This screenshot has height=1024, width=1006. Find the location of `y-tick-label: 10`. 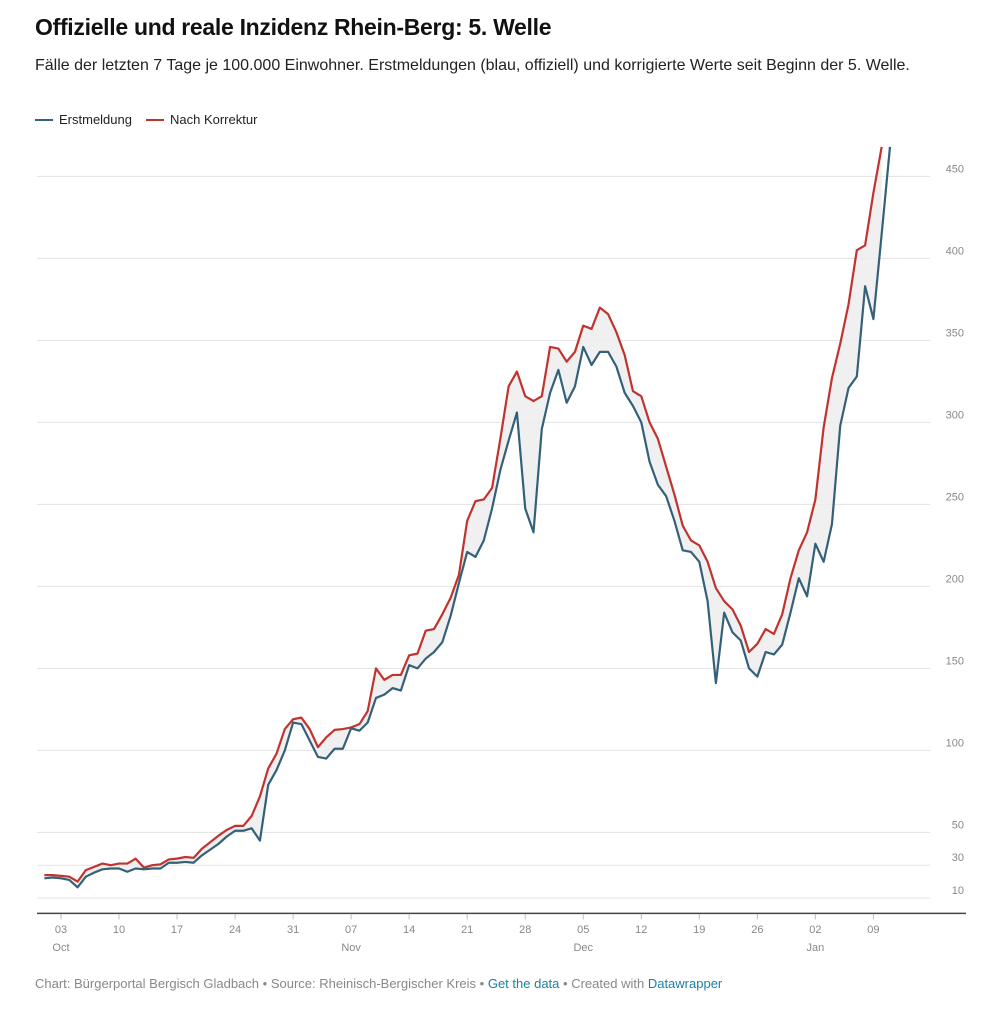

y-tick-label: 10 is located at coordinates (958, 891).